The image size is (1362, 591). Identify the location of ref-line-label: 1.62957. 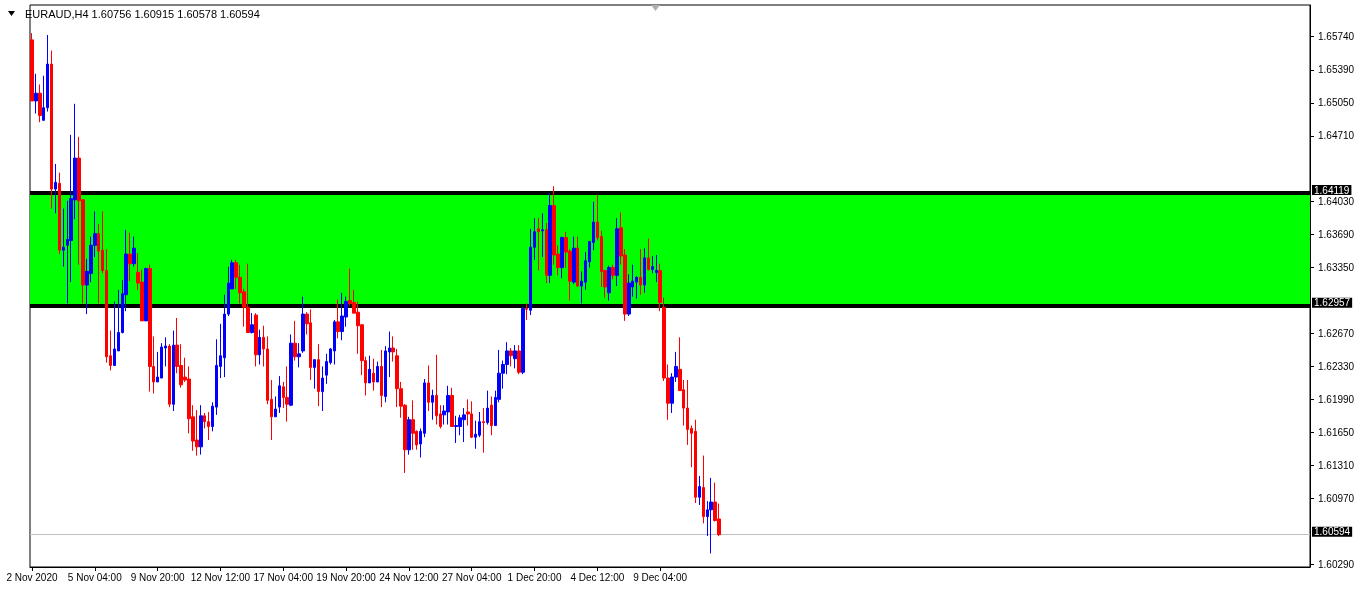
(1332, 303).